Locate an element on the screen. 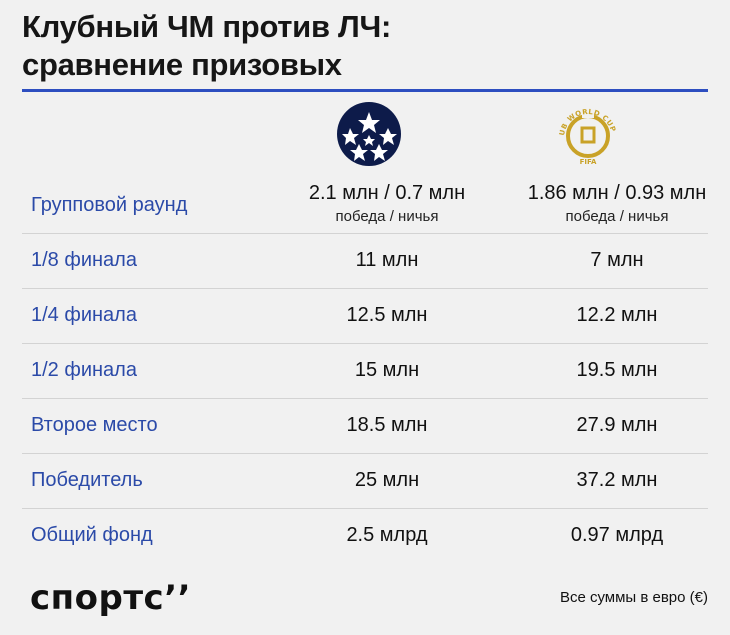 This screenshot has height=635, width=730. ucl-value: 15 млн is located at coordinates (387, 370).